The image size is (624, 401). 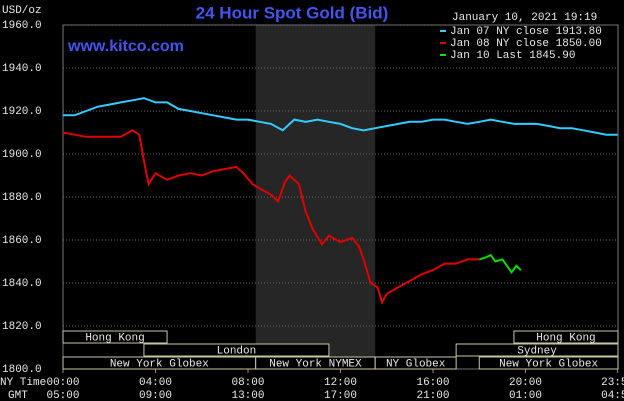 What do you see at coordinates (340, 383) in the screenshot?
I see `x-tick-label: 12:00` at bounding box center [340, 383].